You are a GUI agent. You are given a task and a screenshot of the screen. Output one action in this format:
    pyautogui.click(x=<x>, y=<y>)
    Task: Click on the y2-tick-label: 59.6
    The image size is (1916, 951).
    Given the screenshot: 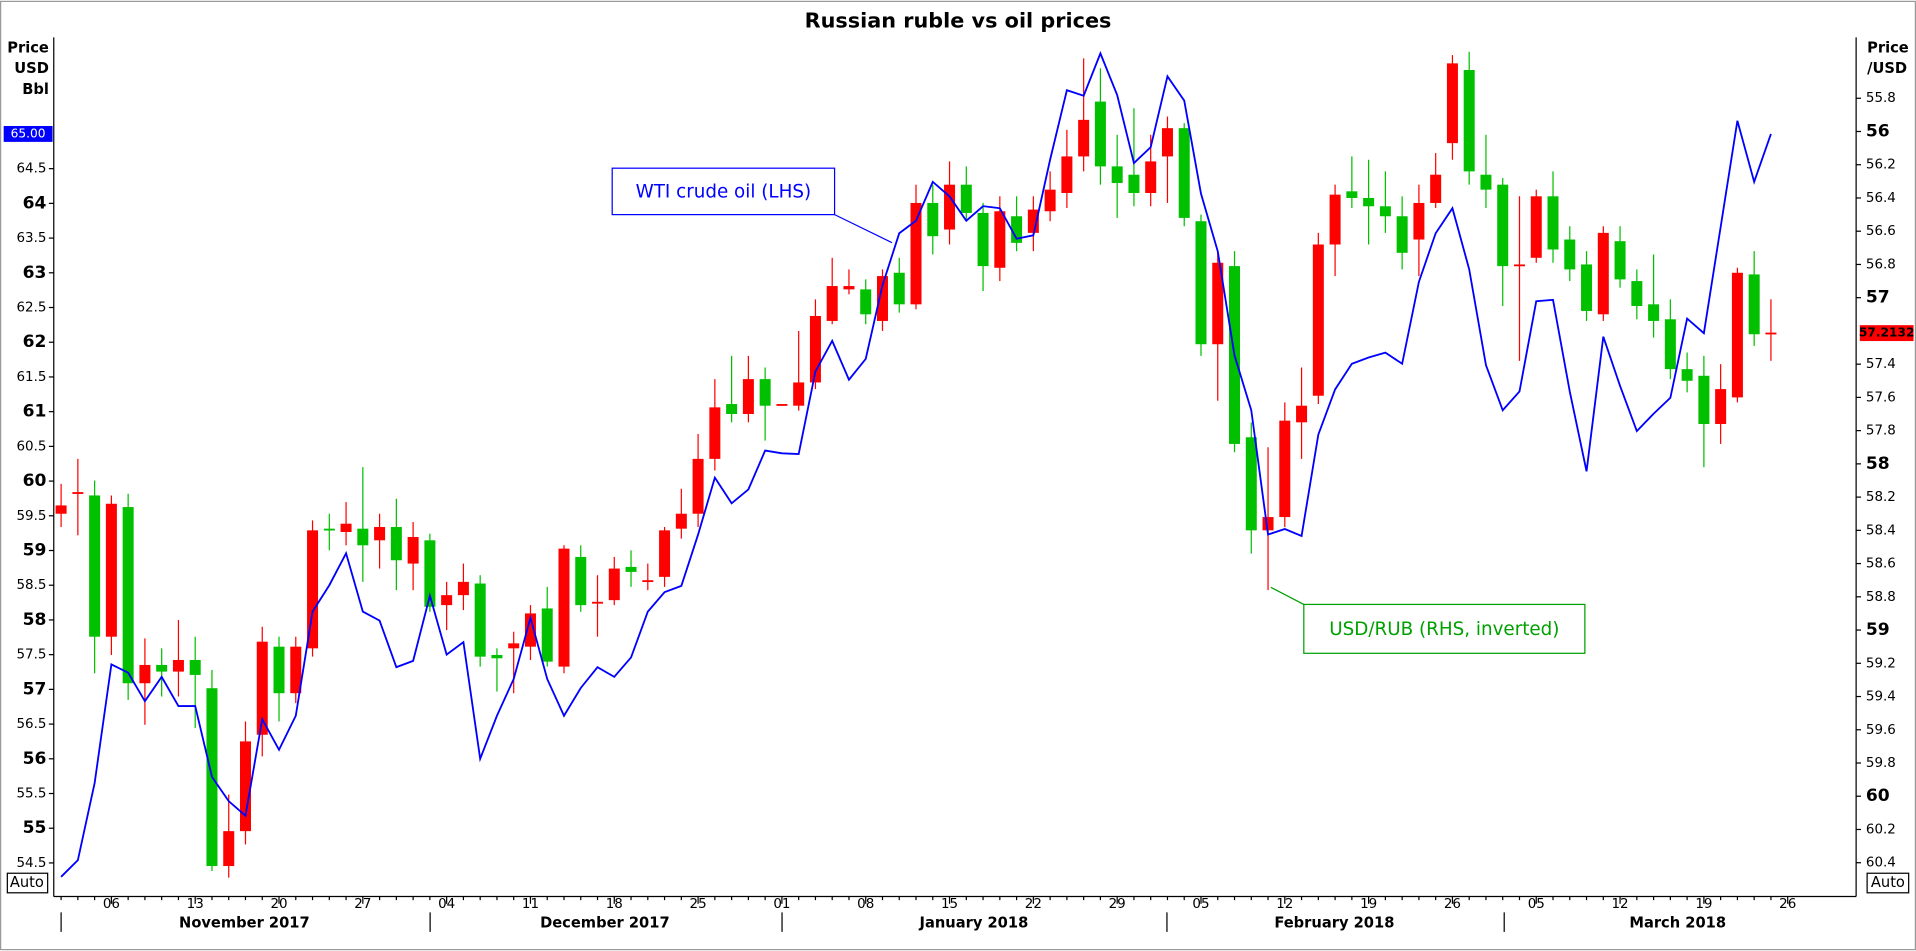 What is the action you would take?
    pyautogui.click(x=1881, y=730)
    